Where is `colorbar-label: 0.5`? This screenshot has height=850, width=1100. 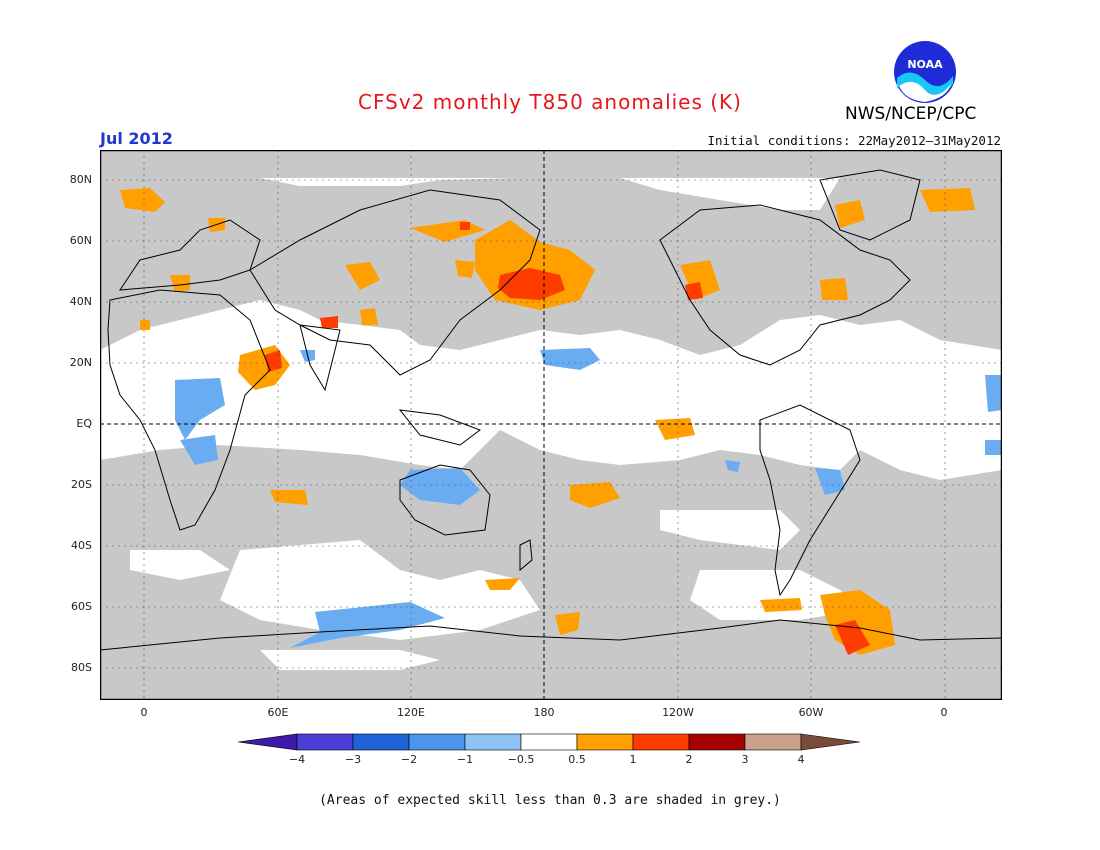
colorbar-label: 0.5 is located at coordinates (577, 759).